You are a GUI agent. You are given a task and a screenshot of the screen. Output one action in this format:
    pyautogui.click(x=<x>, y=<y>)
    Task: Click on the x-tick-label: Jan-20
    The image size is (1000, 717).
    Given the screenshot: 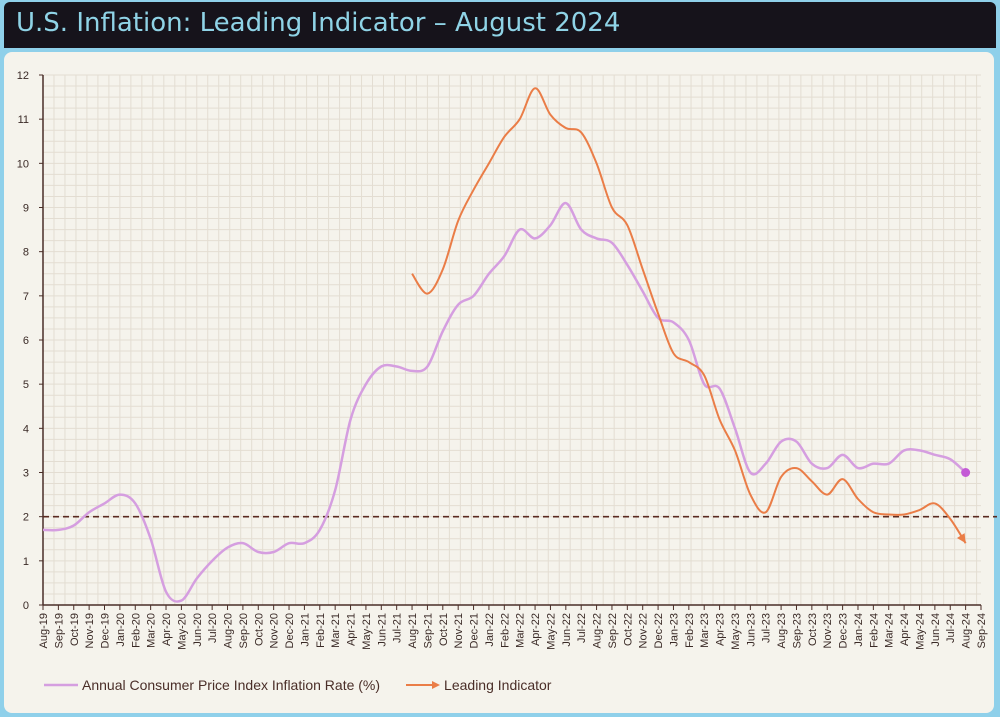 What is the action you would take?
    pyautogui.click(x=121, y=630)
    